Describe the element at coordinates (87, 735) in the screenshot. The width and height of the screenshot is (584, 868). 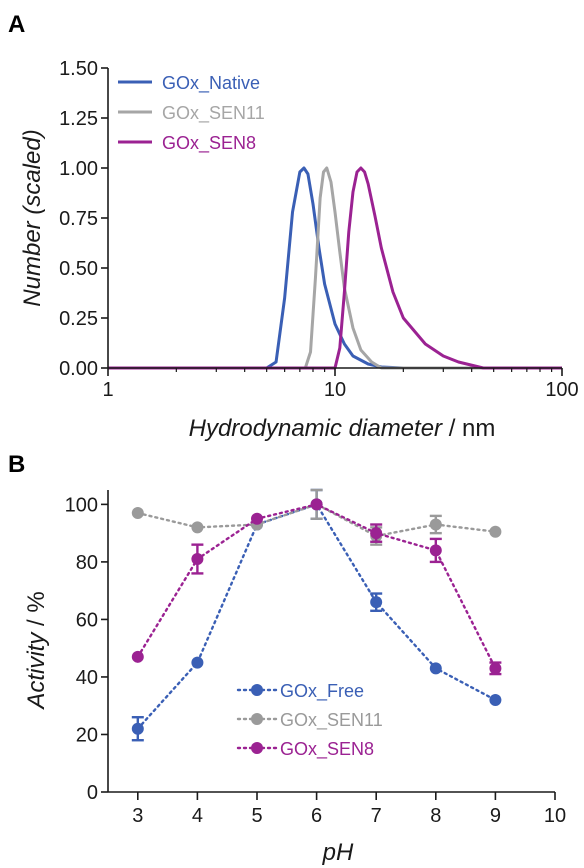
I see `b-y-tick-label: 20` at that location.